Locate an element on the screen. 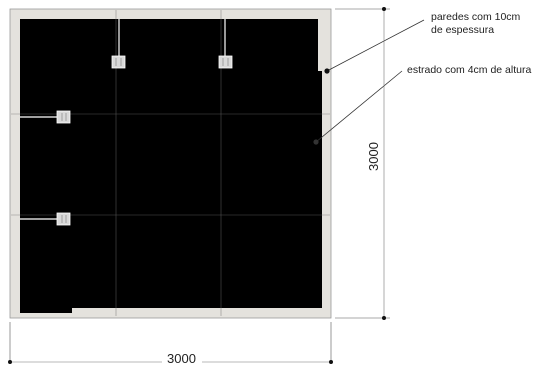 The width and height of the screenshot is (560, 370). annotation-walls: paredes com 10cm de espessura is located at coordinates (475, 24).